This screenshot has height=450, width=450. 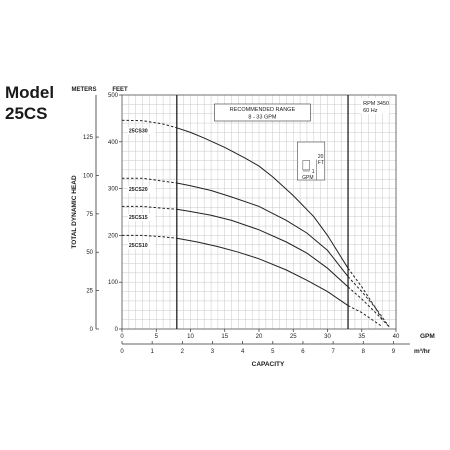 I want to click on gpm-tick-label: 25, so click(x=293, y=337).